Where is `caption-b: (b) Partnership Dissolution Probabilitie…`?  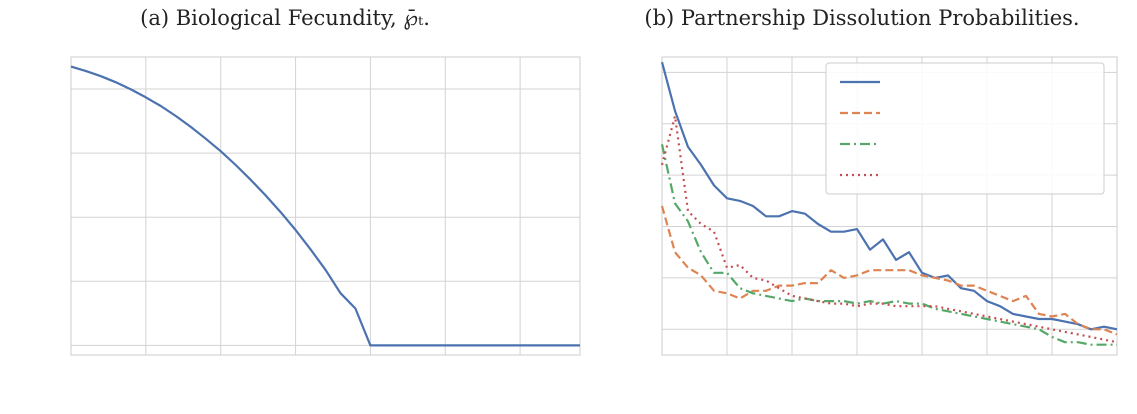 caption-b: (b) Partnership Dissolution Probabilitie… is located at coordinates (861, 18).